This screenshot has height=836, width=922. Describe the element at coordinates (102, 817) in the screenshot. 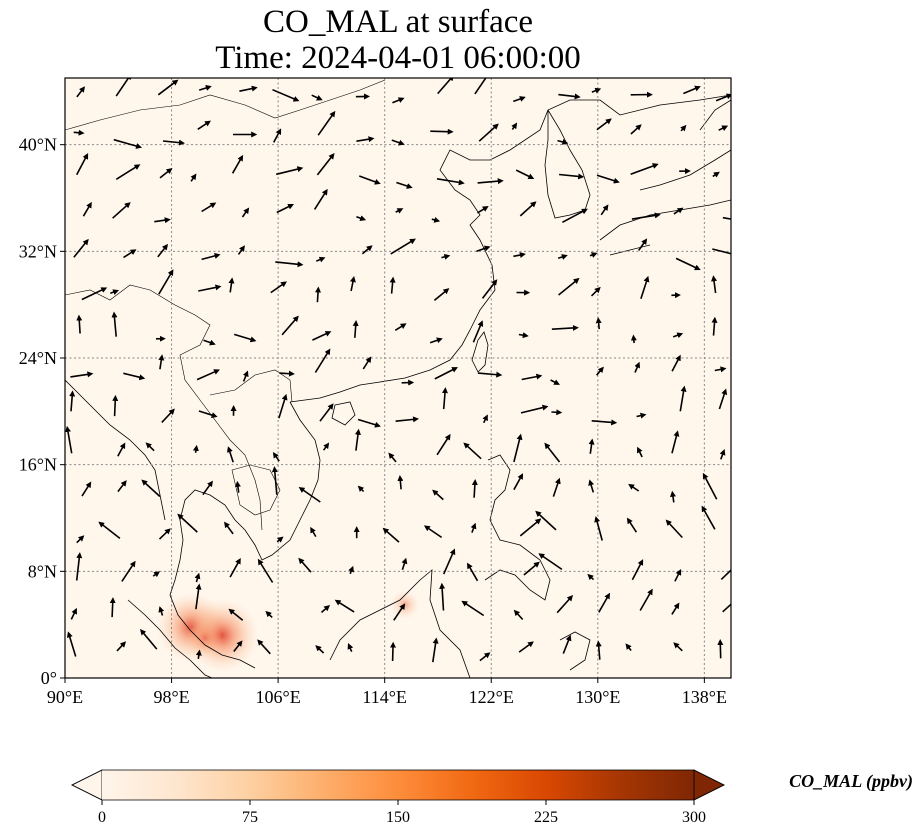

I see `colorbar-tick-label: 0` at that location.